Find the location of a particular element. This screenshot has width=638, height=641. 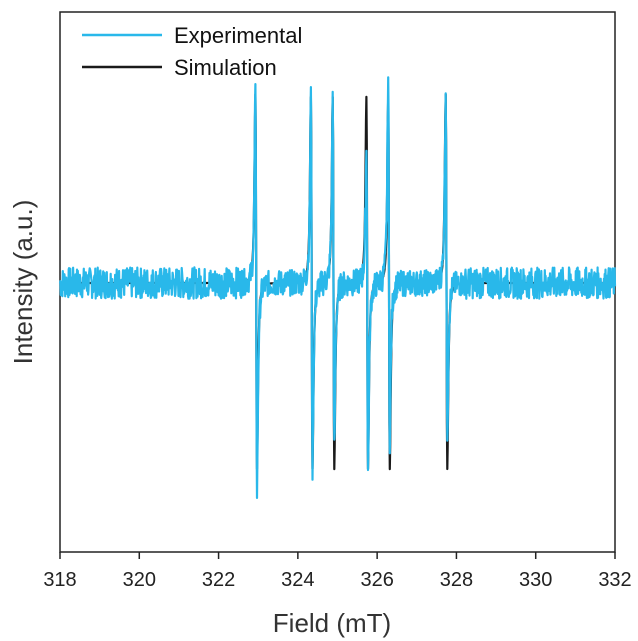

y-axis-title: Intensity (a.u.) is located at coordinates (23, 282).